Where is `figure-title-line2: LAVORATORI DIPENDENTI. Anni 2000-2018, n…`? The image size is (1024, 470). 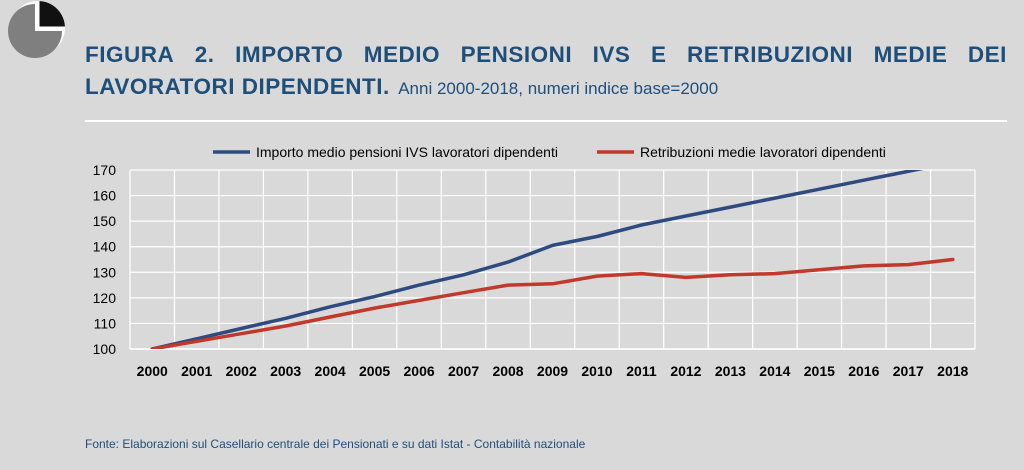 figure-title-line2: LAVORATORI DIPENDENTI. Anni 2000-2018, n… is located at coordinates (546, 87).